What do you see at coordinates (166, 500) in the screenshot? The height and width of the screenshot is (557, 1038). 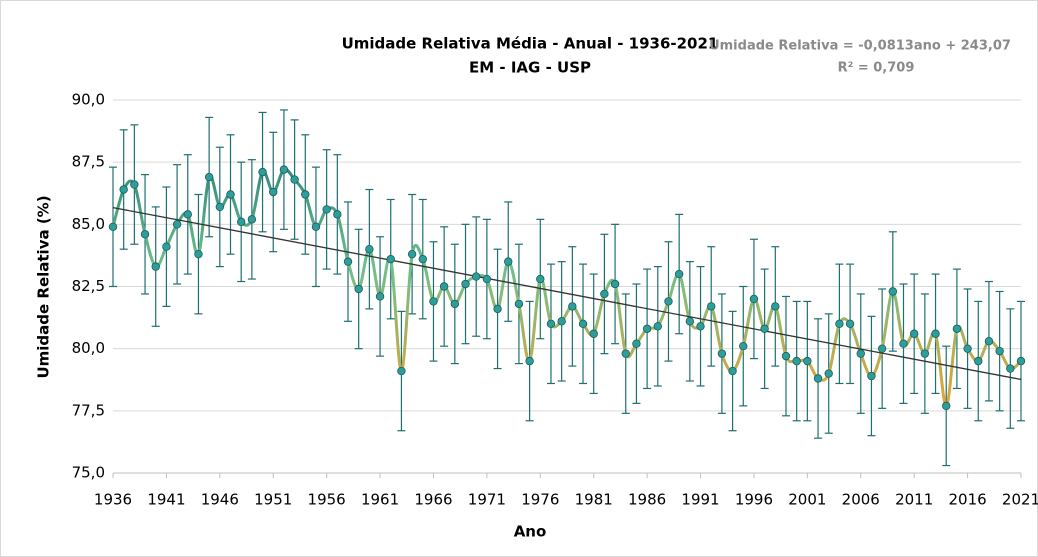 I see `x-tick-label: 1941` at bounding box center [166, 500].